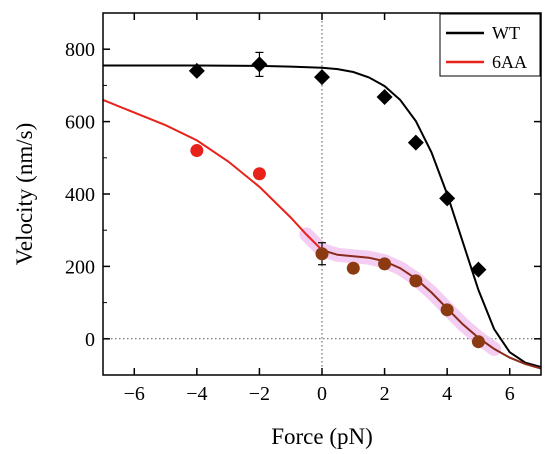 The width and height of the screenshot is (550, 454). Describe the element at coordinates (80, 123) in the screenshot. I see `y-tick-label: 600` at that location.